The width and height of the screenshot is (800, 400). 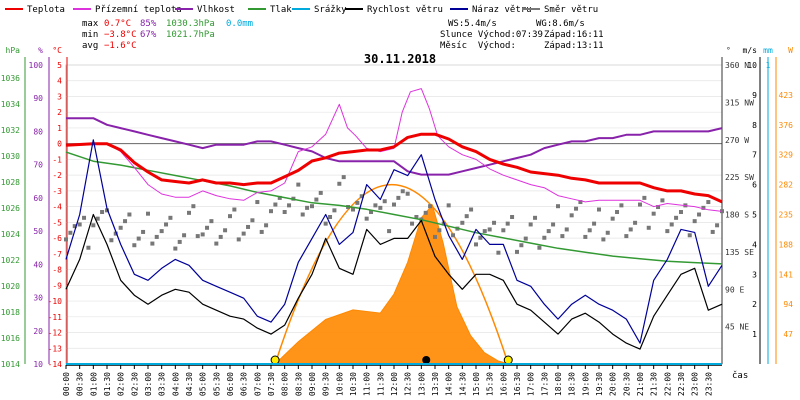 What do you see at coordinates (754, 244) in the screenshot?
I see `wind-tick-label: 4` at bounding box center [754, 244].